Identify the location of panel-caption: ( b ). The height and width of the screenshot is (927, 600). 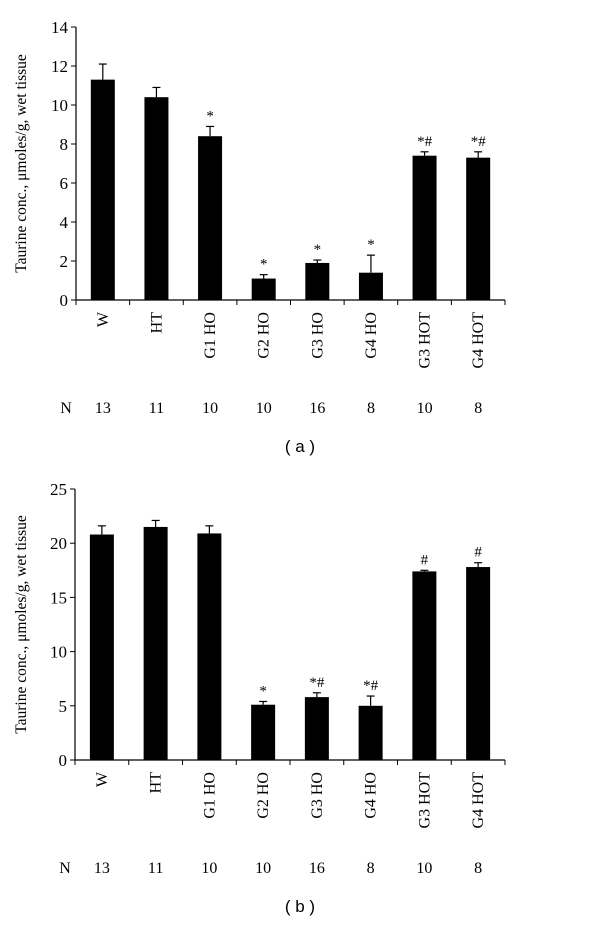
(300, 906).